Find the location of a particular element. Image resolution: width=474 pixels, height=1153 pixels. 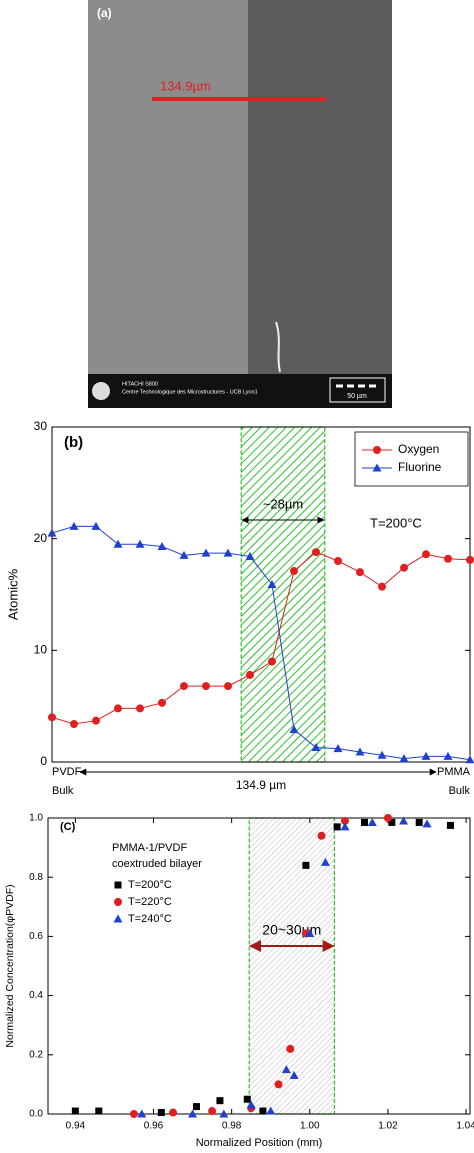

x-tick-label: 1.00 is located at coordinates (310, 1126).